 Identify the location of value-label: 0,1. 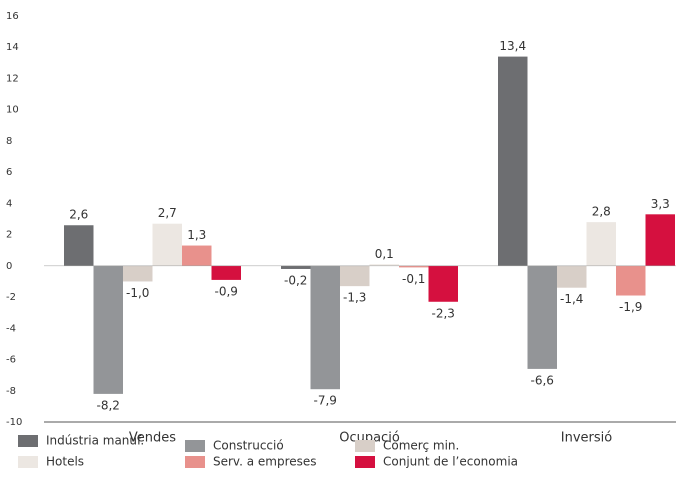
(384, 254).